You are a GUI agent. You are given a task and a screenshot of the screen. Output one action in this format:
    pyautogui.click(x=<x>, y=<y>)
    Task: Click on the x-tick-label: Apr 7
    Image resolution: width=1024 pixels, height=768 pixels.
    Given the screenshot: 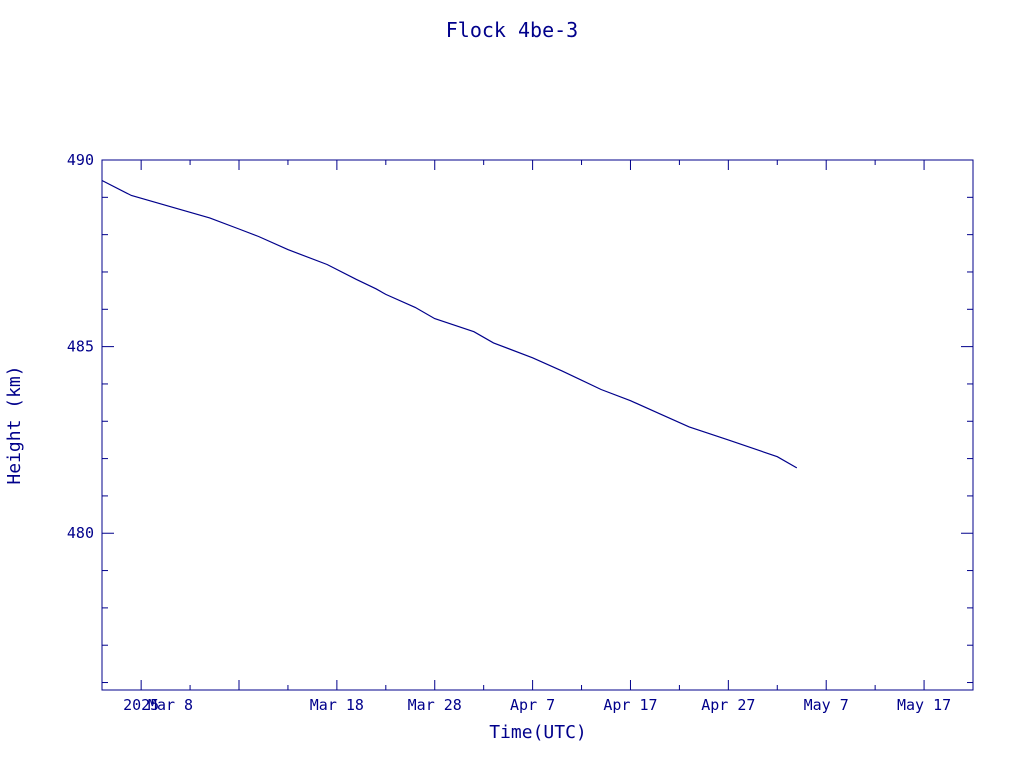 What is the action you would take?
    pyautogui.click(x=532, y=705)
    